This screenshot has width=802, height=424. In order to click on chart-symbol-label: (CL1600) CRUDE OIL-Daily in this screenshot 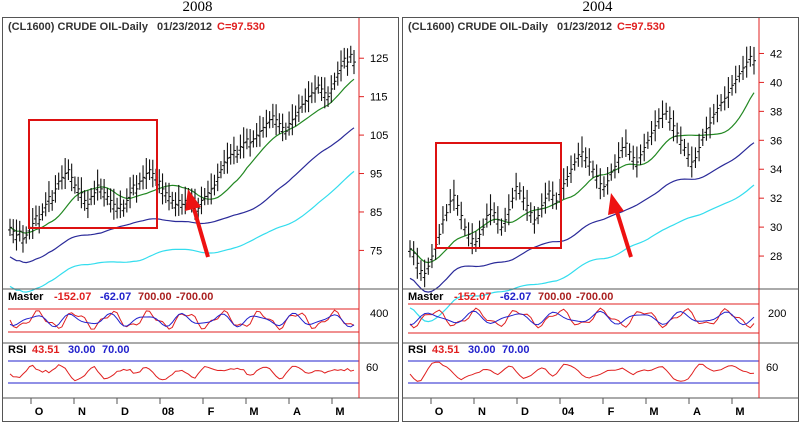, I will do `click(78, 27)`.